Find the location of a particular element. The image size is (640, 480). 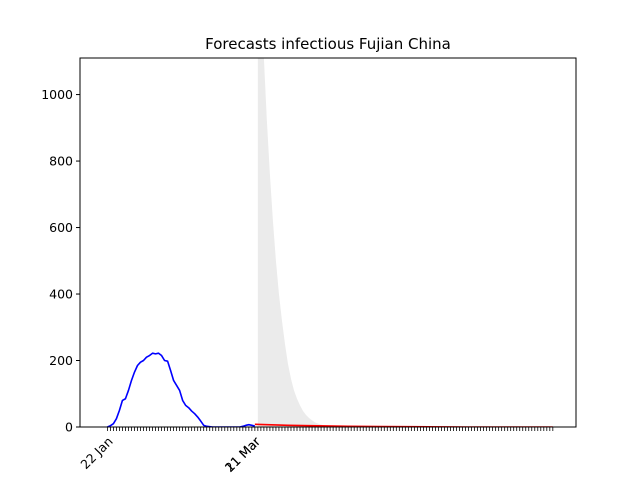

y-tick-label: 400 is located at coordinates (61, 294).